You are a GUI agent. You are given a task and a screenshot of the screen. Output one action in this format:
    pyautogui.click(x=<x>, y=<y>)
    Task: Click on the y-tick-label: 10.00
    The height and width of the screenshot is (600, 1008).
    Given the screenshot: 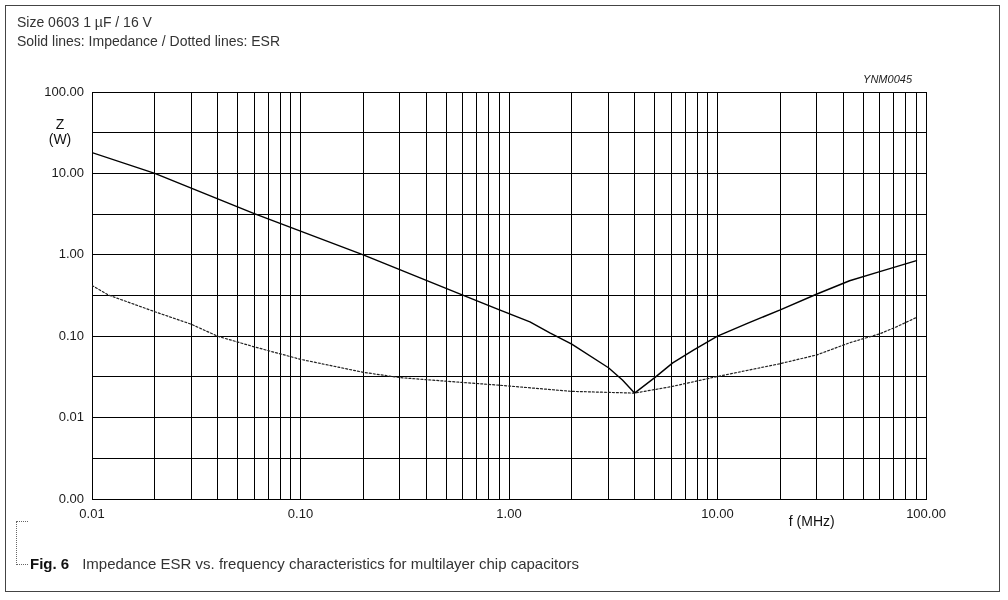 What is the action you would take?
    pyautogui.click(x=67, y=172)
    